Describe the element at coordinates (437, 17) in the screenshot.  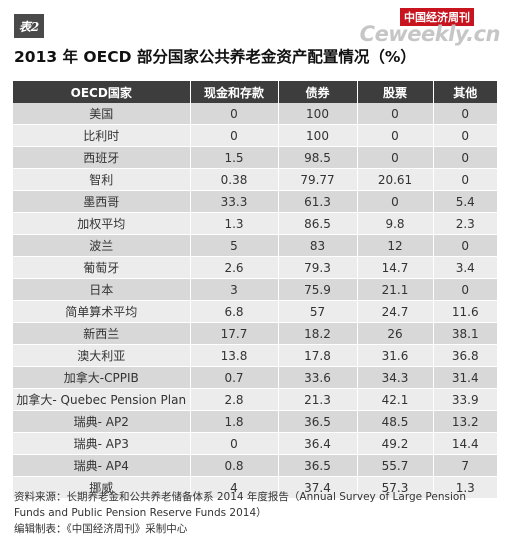
I see `brand-logo-cn: 中国经济周刊` at that location.